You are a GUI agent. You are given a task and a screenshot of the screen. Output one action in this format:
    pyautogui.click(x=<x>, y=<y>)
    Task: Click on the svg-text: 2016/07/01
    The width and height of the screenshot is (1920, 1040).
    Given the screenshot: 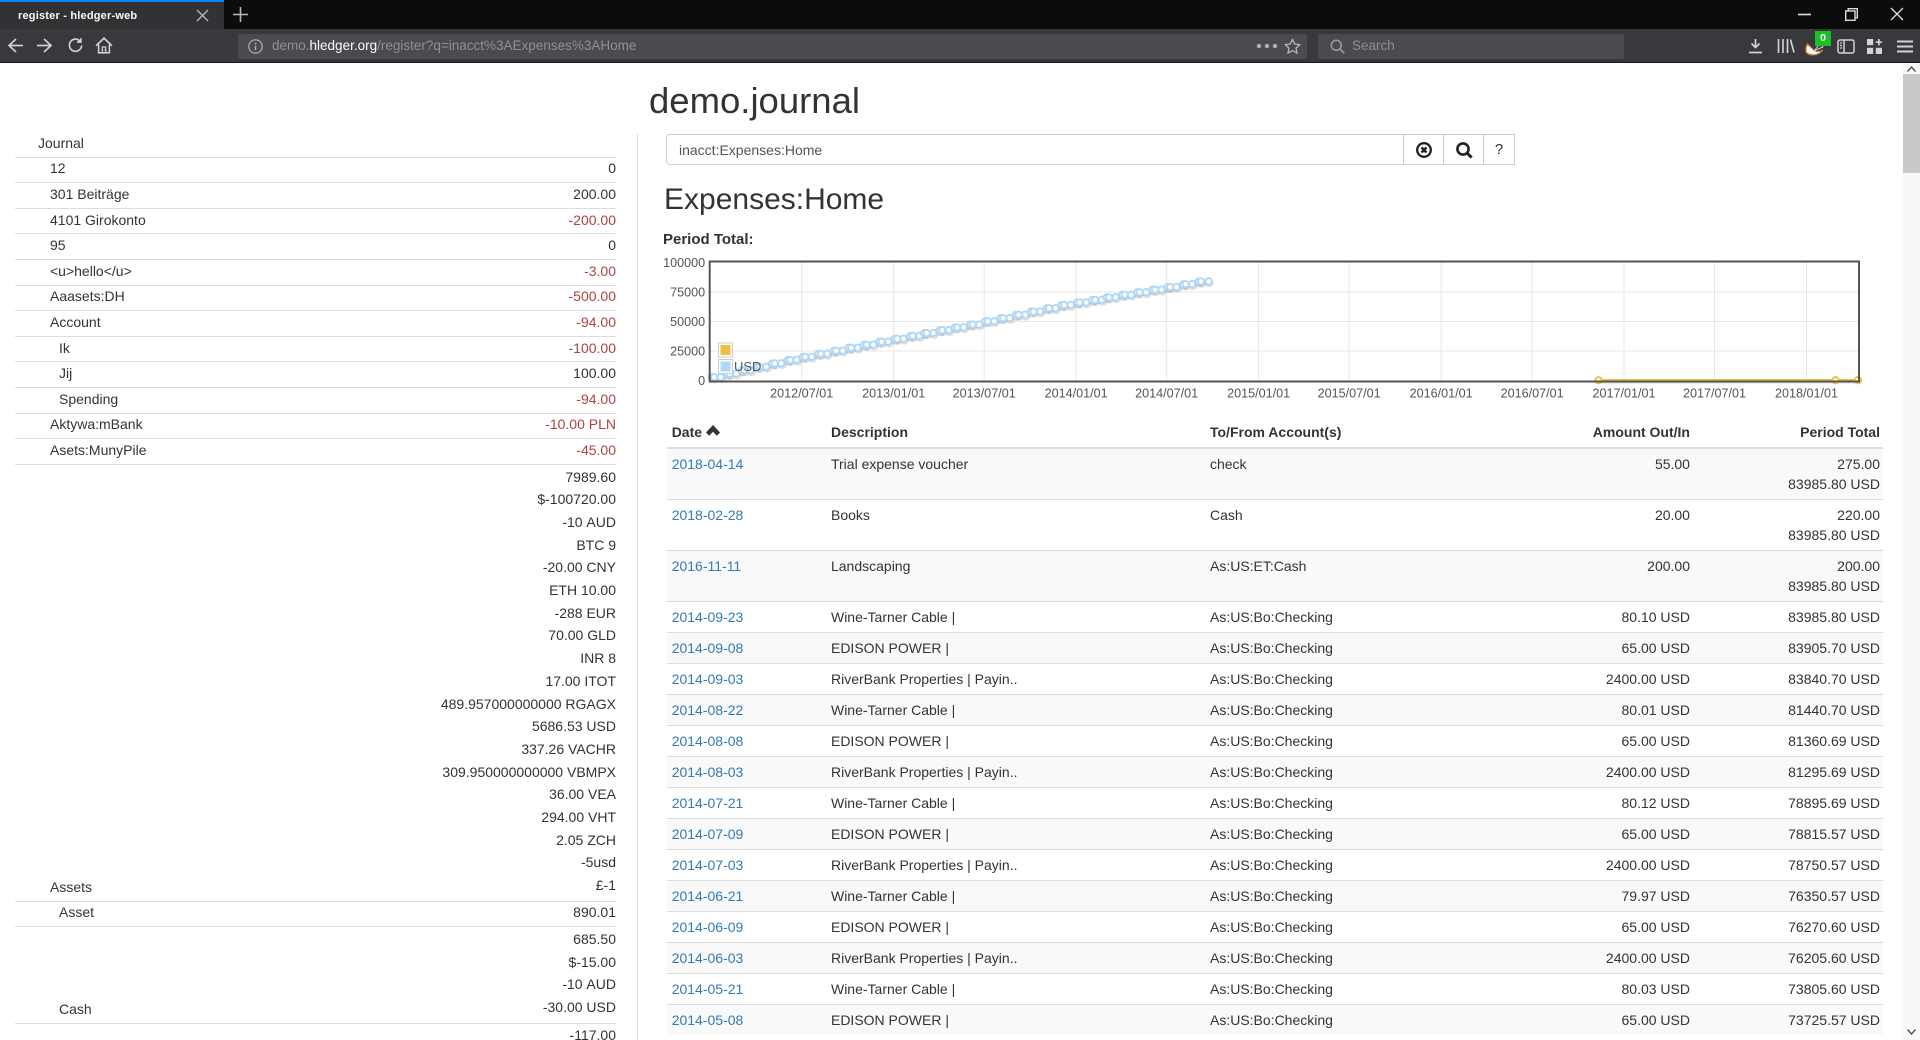 What is the action you would take?
    pyautogui.click(x=1532, y=393)
    